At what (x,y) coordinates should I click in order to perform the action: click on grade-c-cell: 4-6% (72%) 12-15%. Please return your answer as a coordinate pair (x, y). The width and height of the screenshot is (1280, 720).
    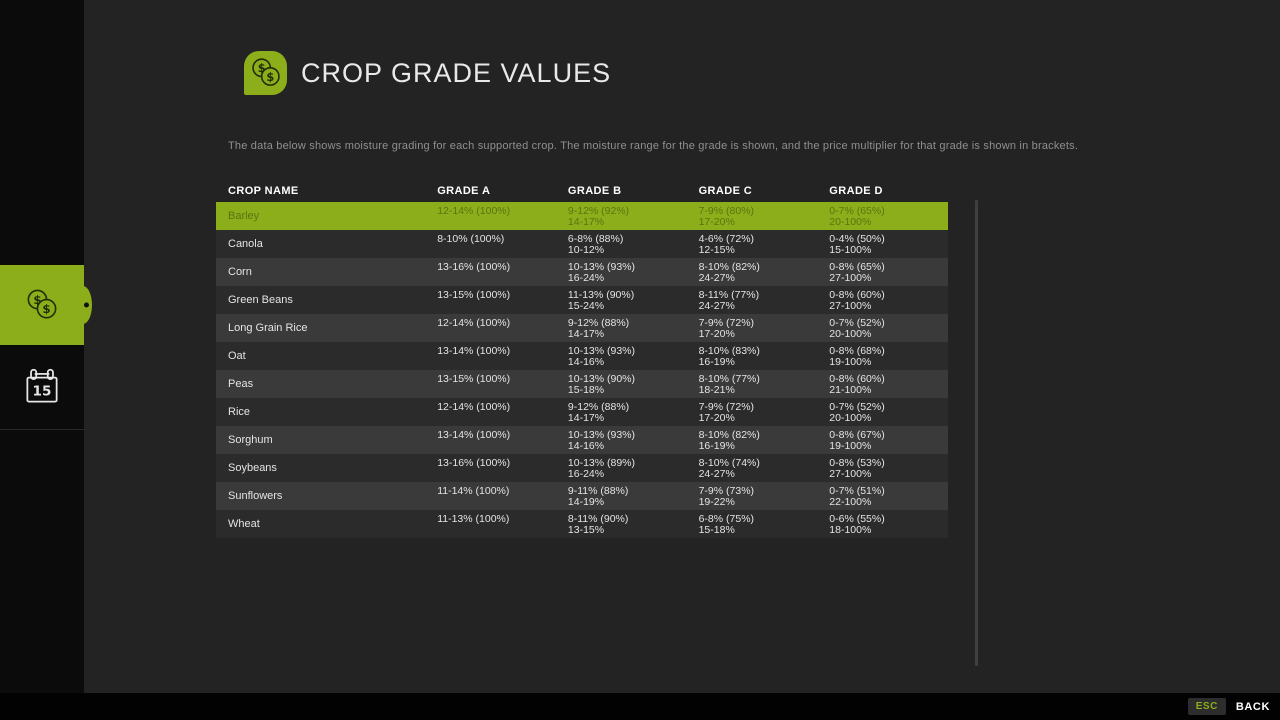
    Looking at the image, I should click on (726, 244).